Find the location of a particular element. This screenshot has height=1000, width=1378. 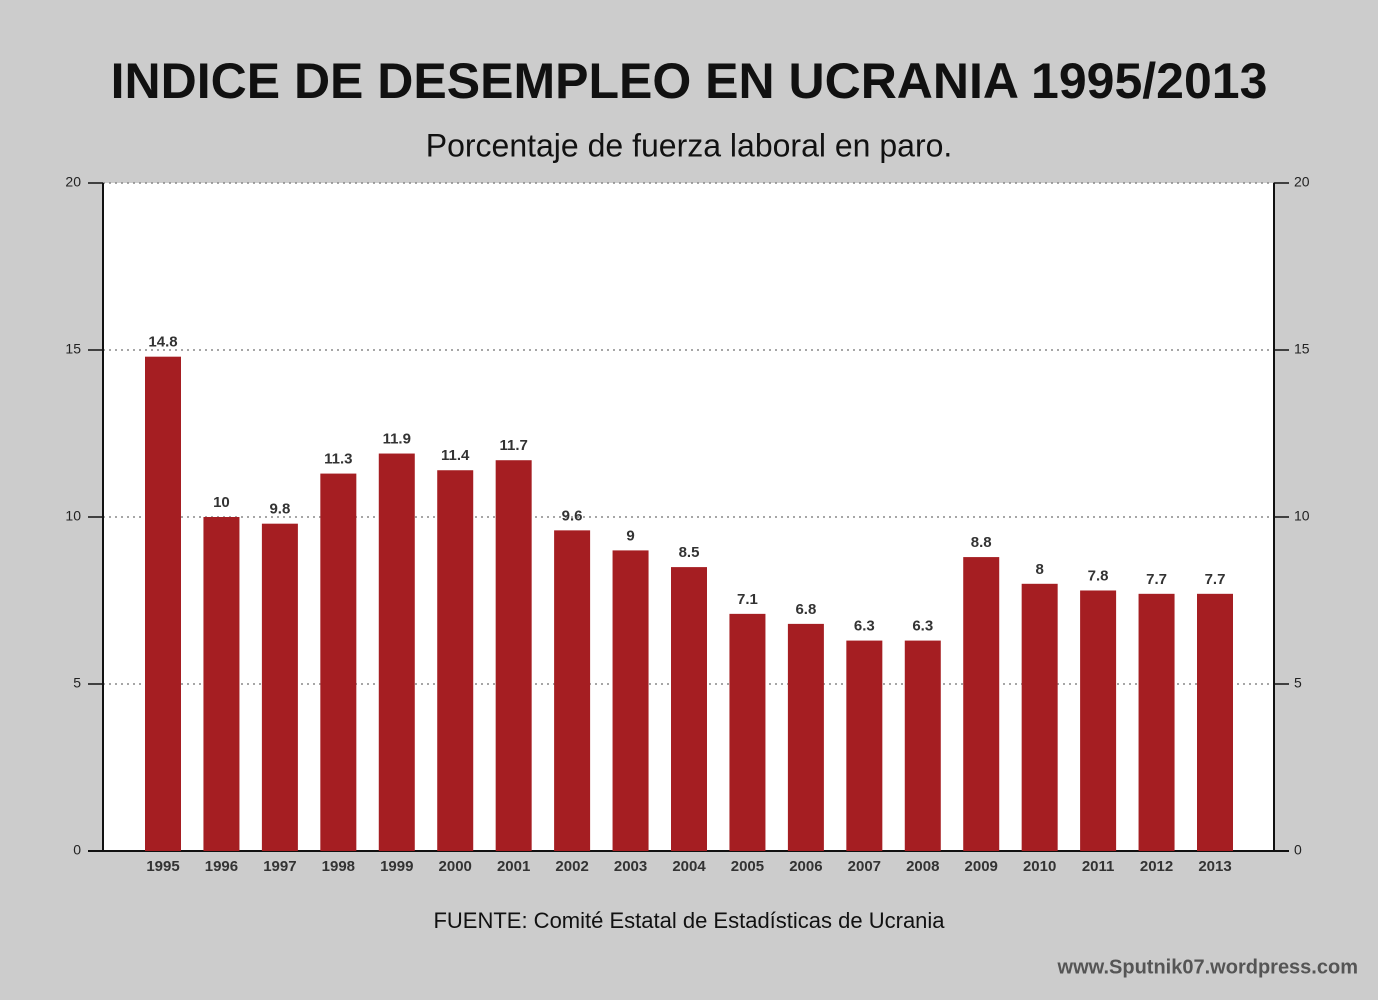

y-tick-label: 20 is located at coordinates (73, 182).